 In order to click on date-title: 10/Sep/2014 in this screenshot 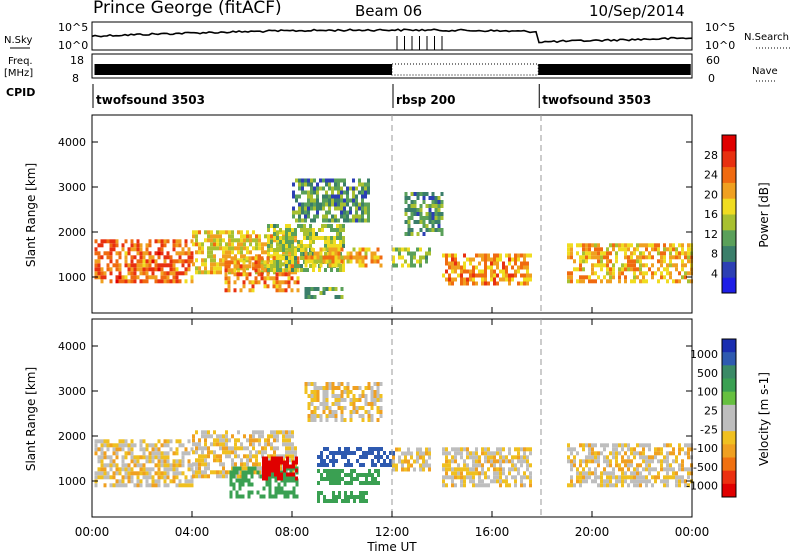, I will do `click(637, 11)`.